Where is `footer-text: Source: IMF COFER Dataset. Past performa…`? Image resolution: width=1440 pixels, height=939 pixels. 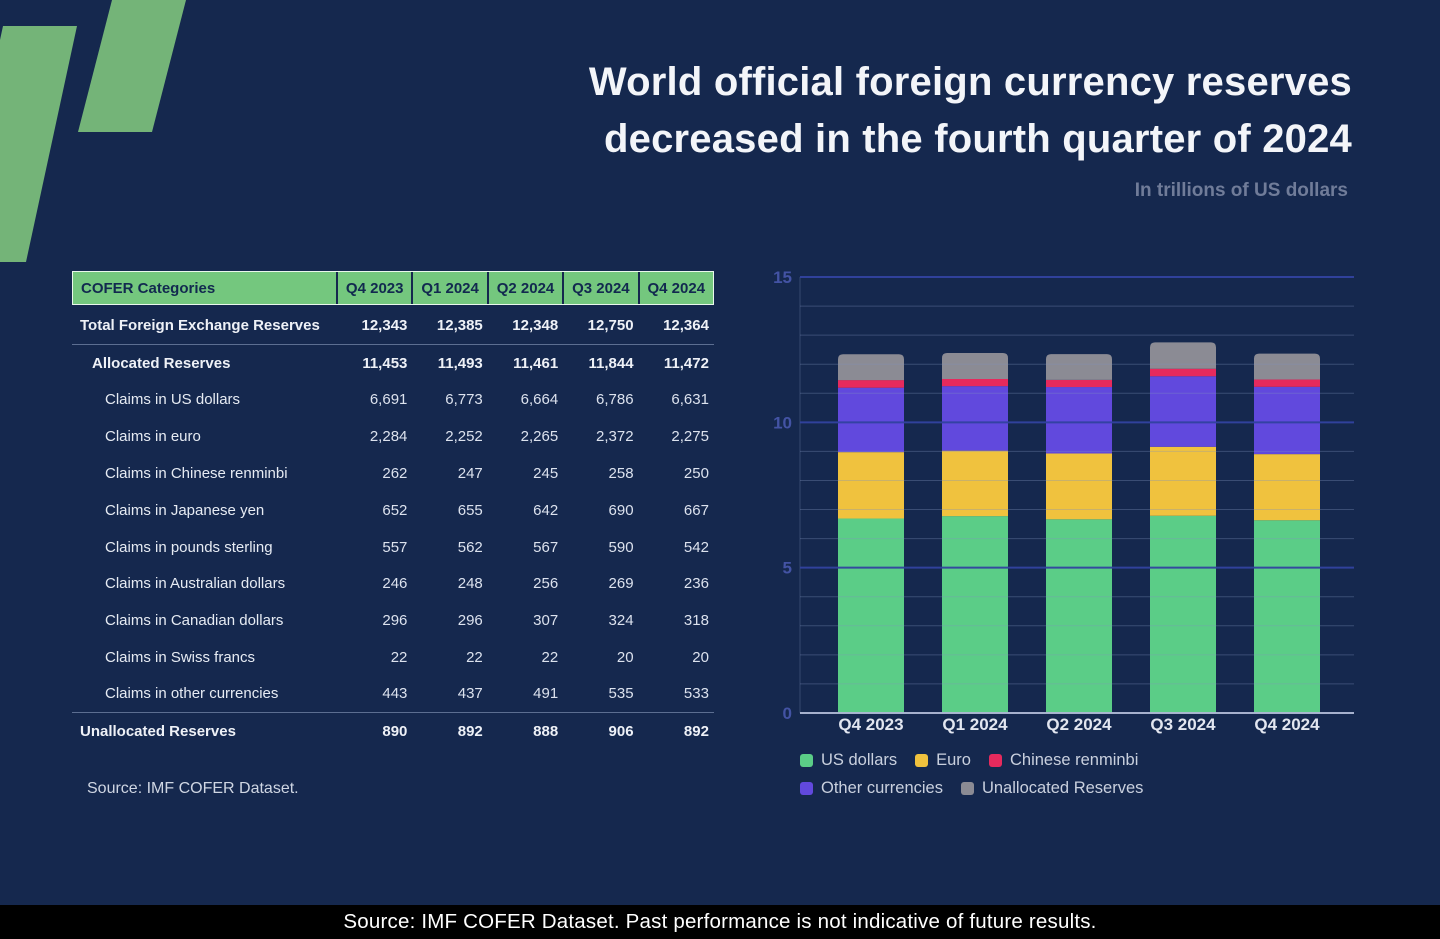 footer-text: Source: IMF COFER Dataset. Past performa… is located at coordinates (720, 921).